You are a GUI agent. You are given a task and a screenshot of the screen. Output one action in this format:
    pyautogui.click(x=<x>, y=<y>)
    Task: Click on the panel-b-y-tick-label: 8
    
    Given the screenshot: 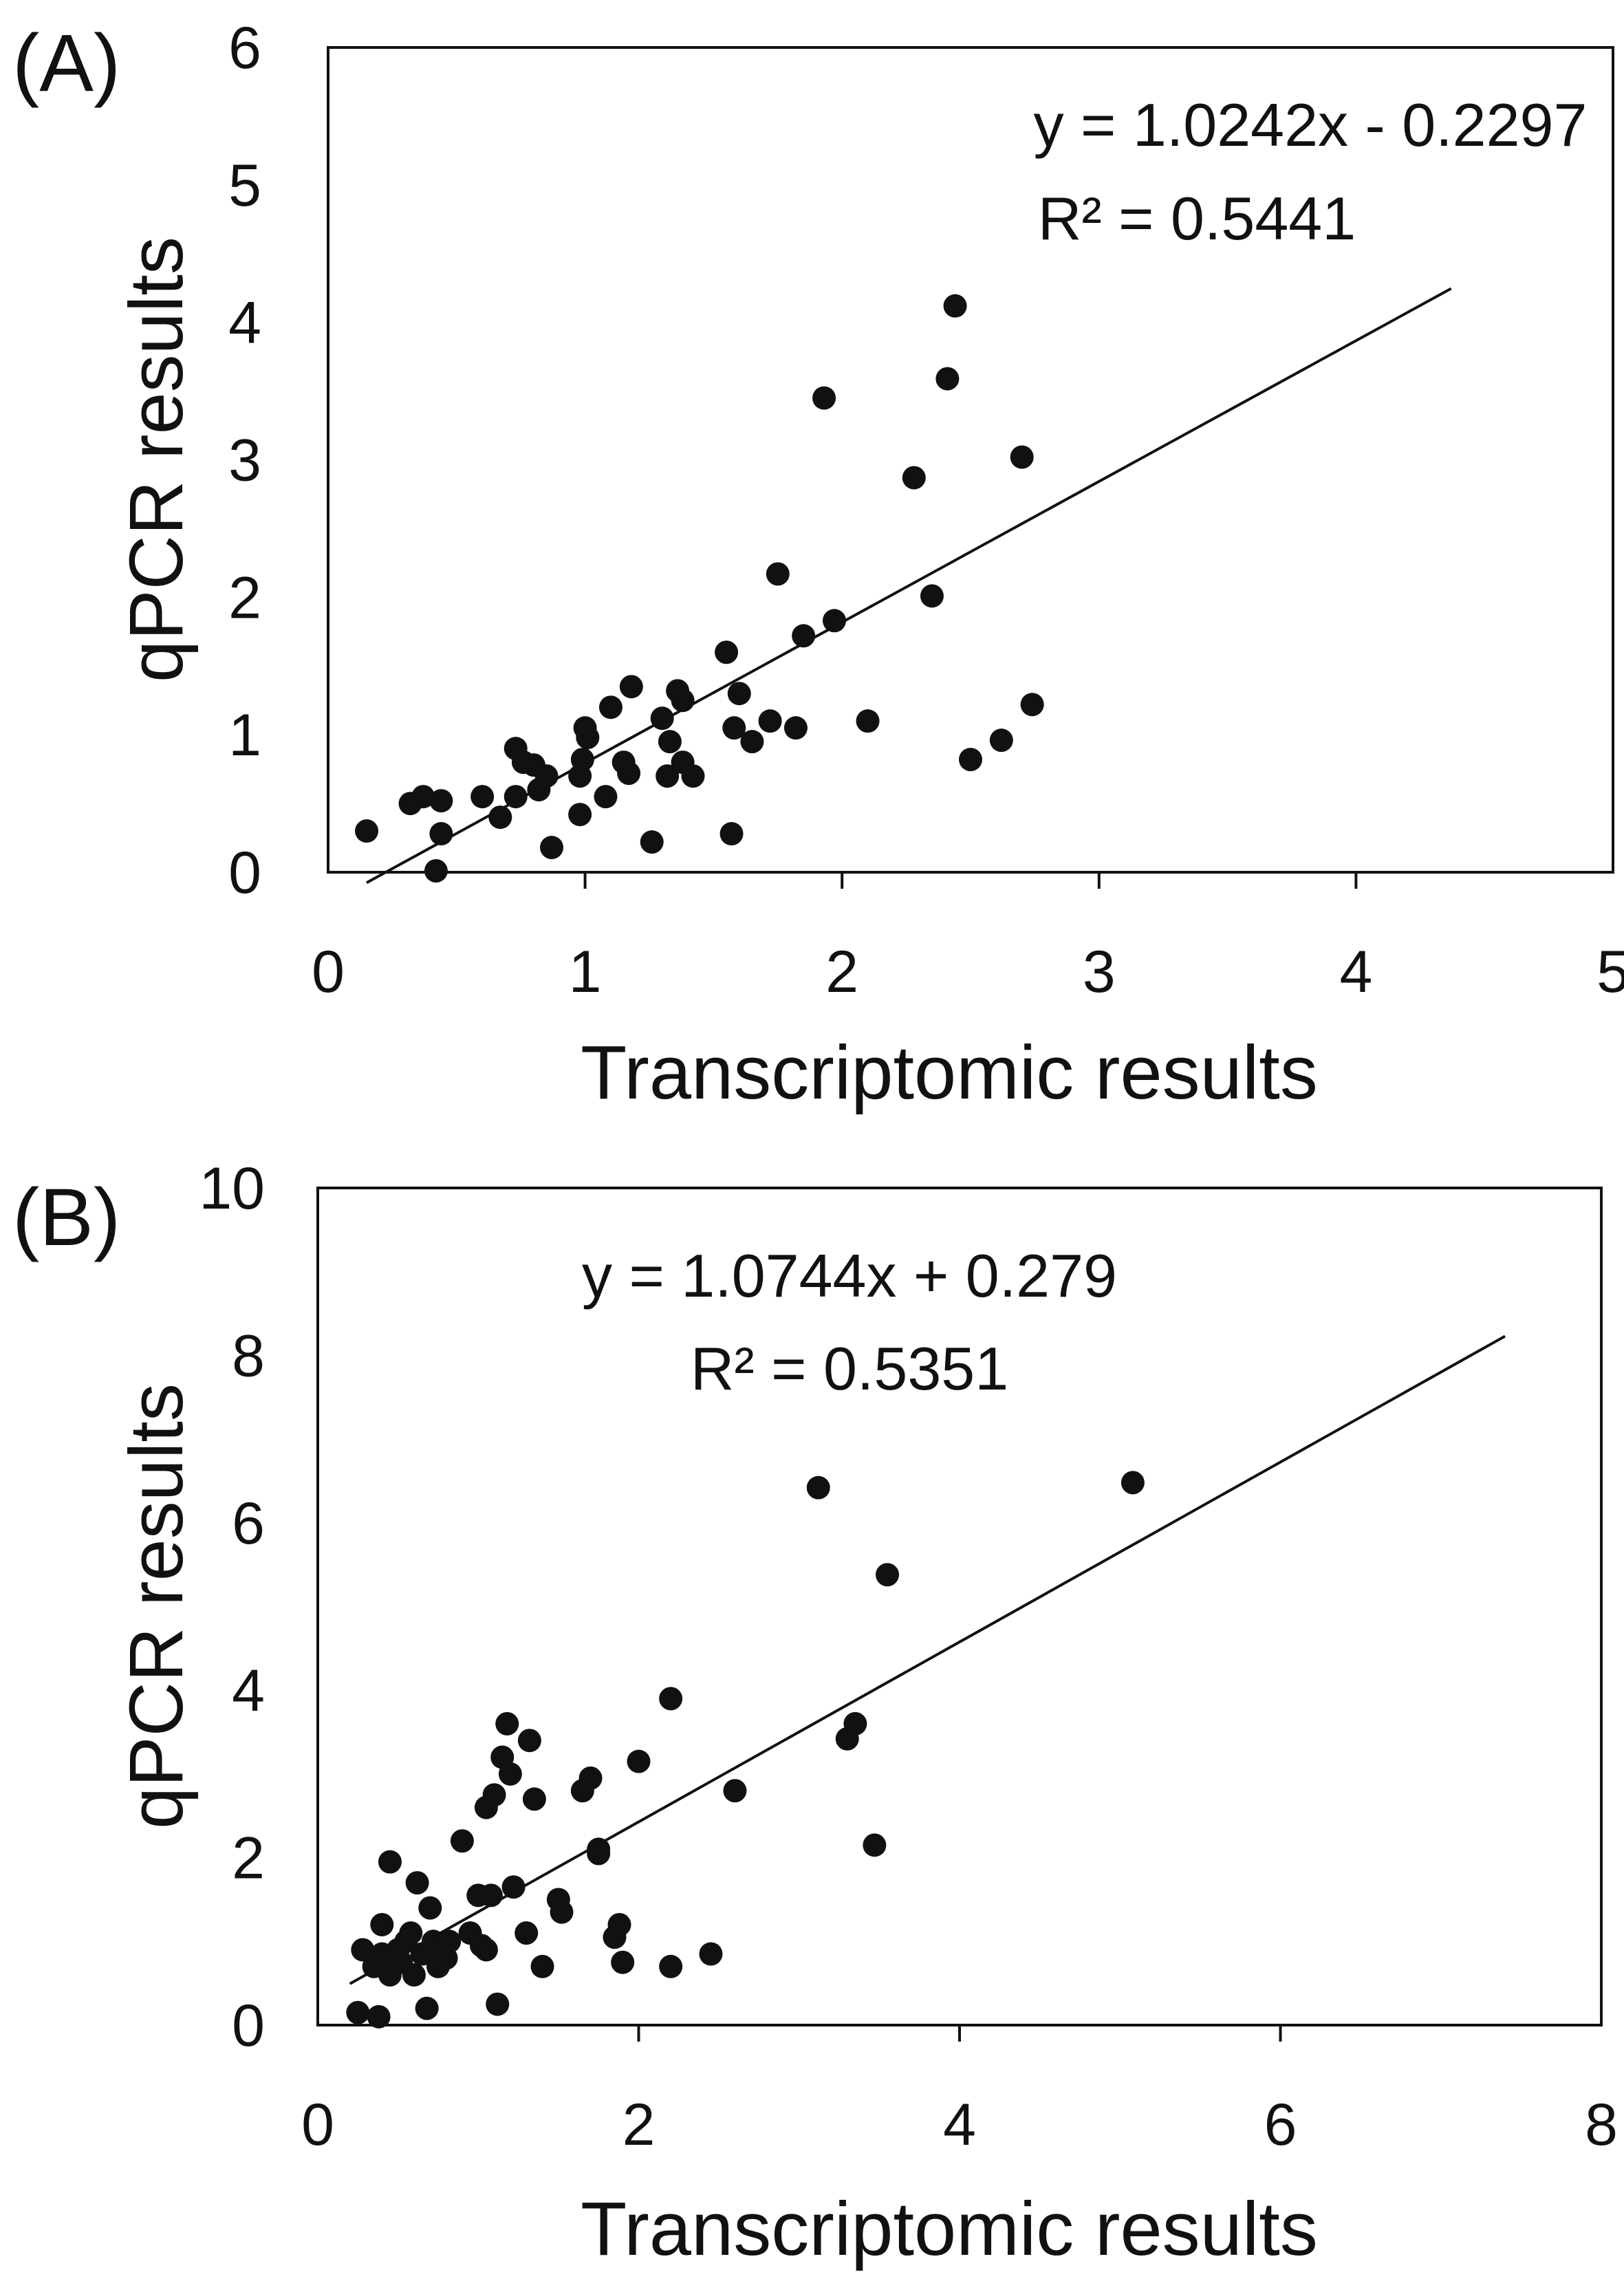 What is the action you would take?
    pyautogui.click(x=248, y=1356)
    